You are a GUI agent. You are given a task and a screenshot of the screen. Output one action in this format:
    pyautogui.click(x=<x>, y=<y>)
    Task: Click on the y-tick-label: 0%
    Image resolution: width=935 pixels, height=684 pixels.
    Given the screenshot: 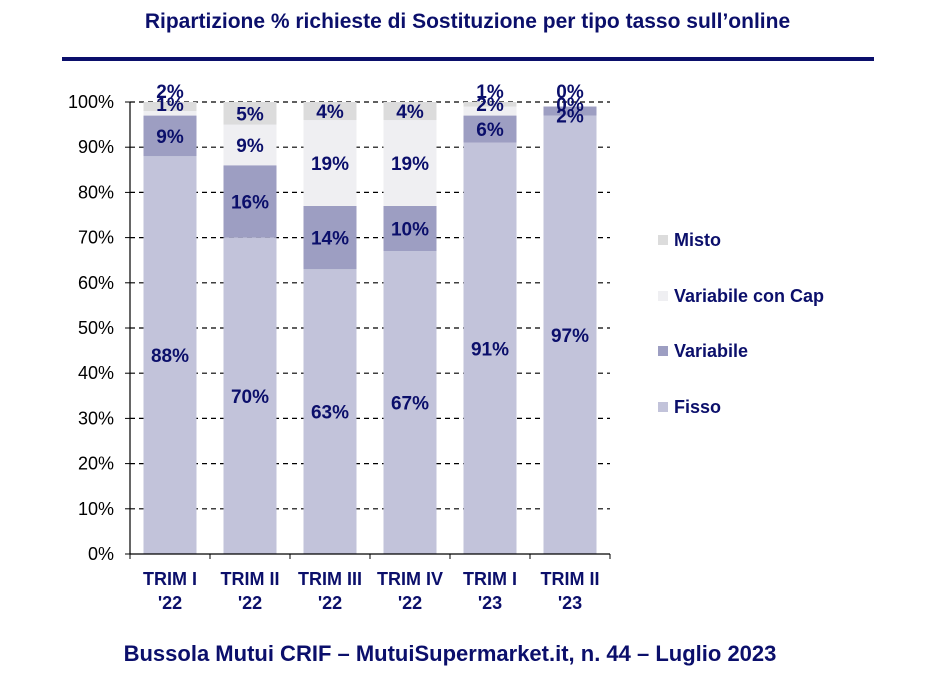 What is the action you would take?
    pyautogui.click(x=101, y=554)
    